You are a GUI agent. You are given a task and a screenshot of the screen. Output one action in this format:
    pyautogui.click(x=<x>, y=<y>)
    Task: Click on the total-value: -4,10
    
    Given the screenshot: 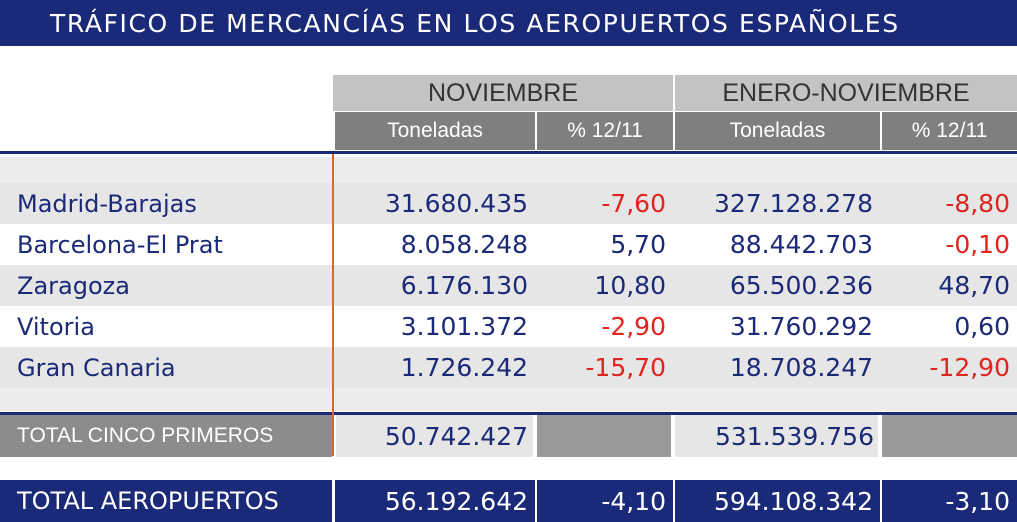 What is the action you would take?
    pyautogui.click(x=605, y=501)
    